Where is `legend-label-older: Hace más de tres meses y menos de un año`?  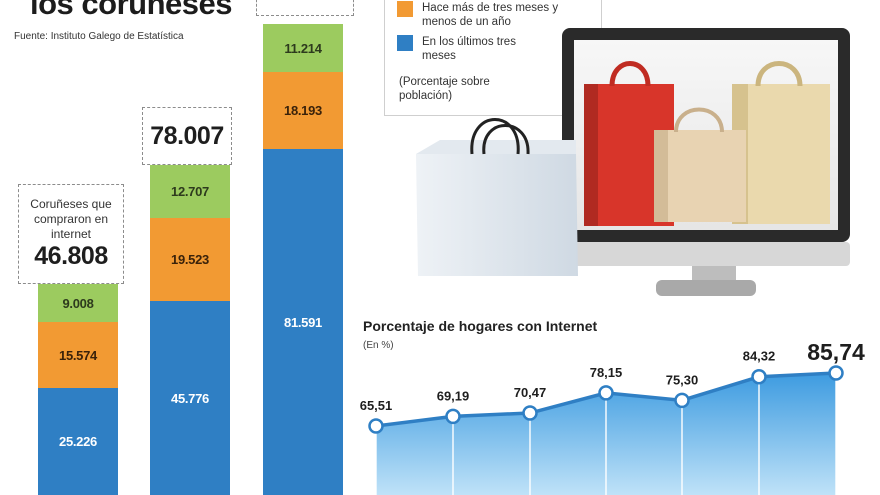
legend-label-older: Hace más de tres meses y menos de un año is located at coordinates (490, 15).